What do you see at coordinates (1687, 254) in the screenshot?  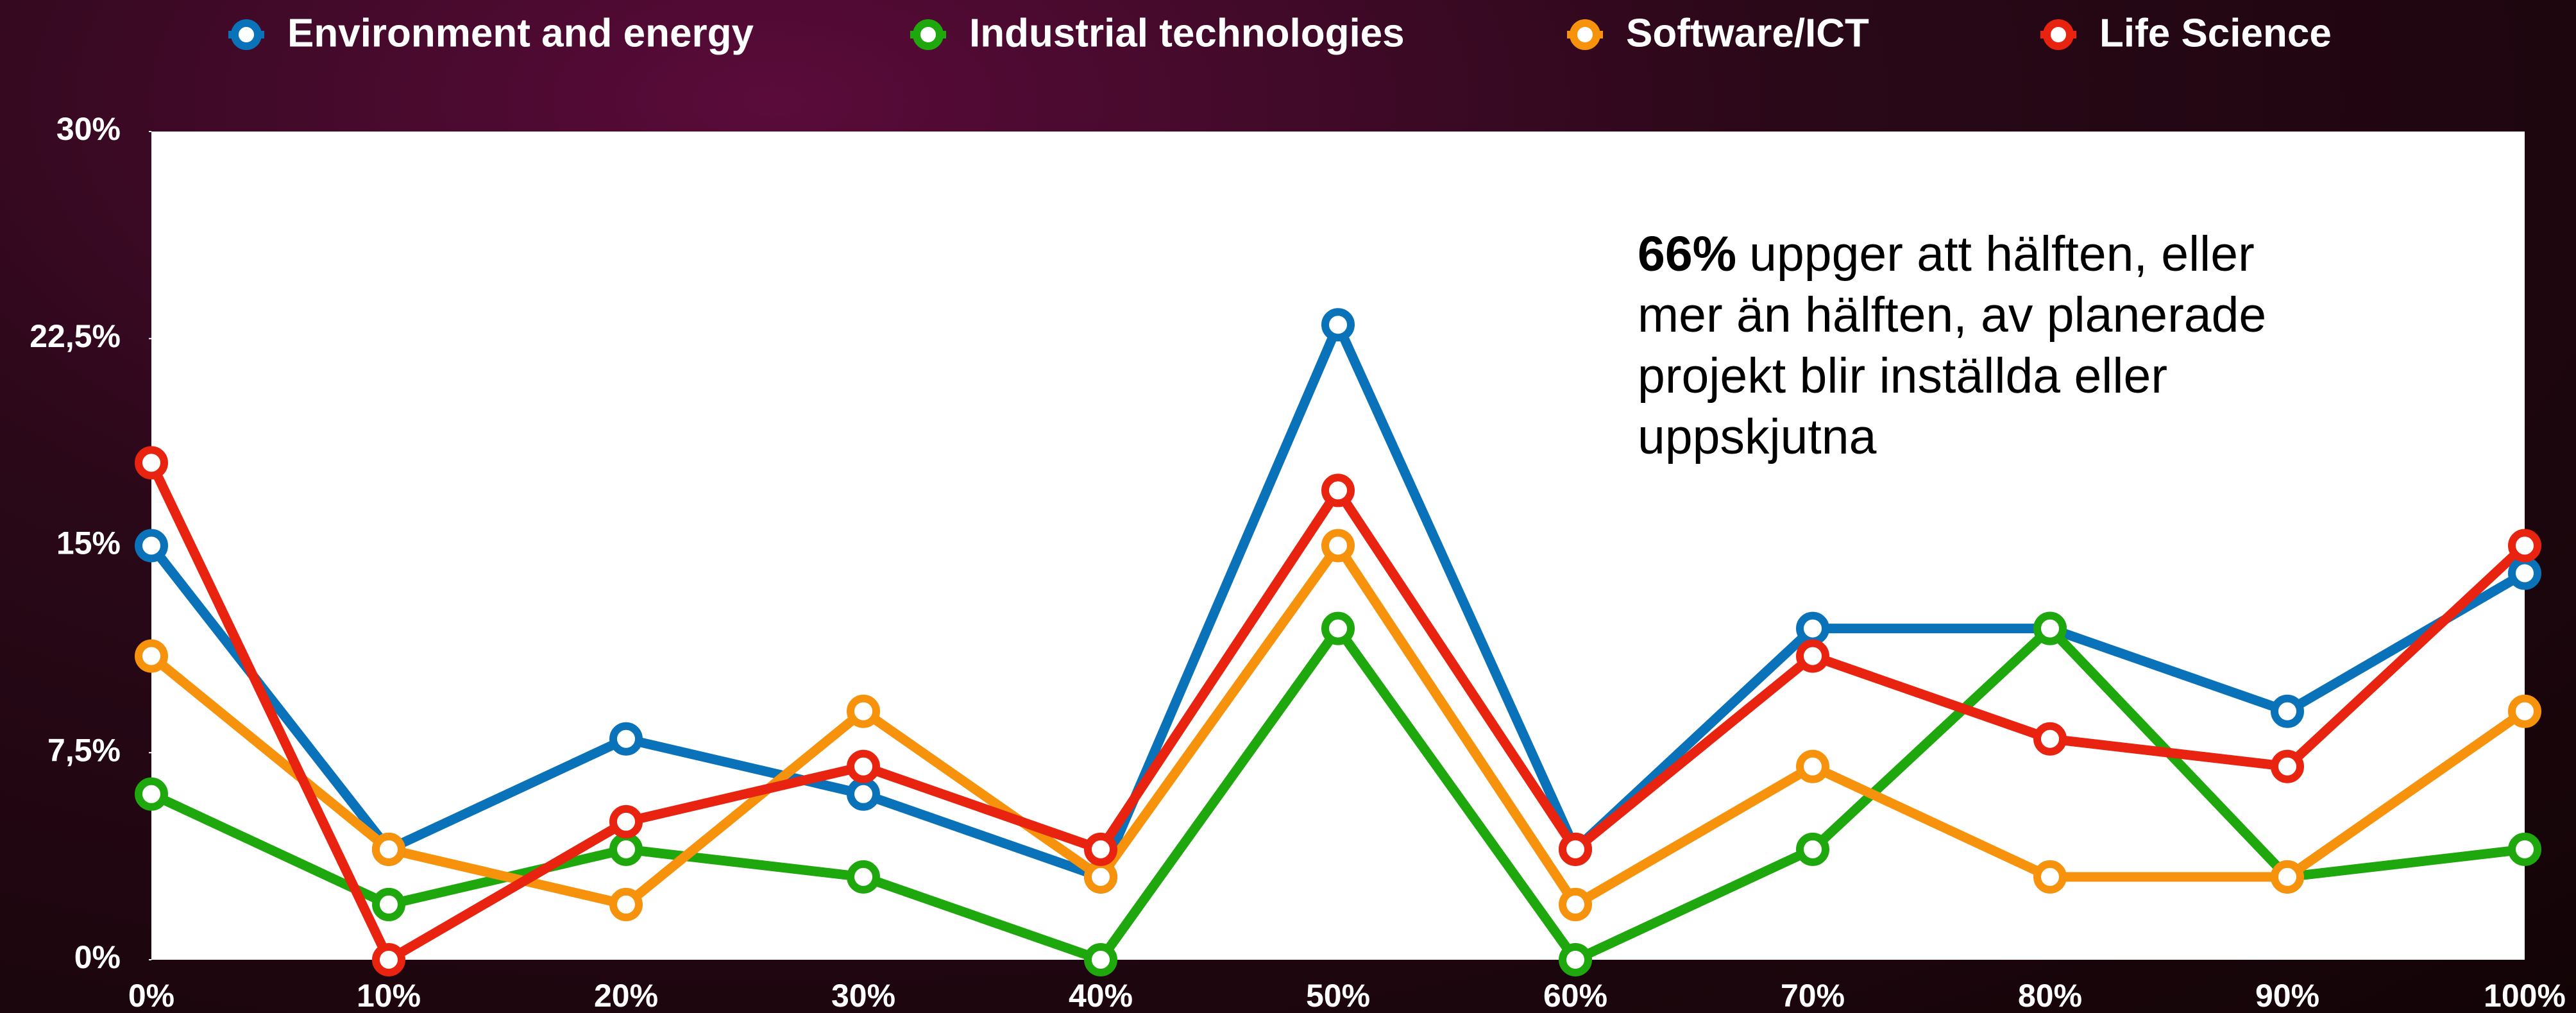 I see `annotation-bold: 66%` at bounding box center [1687, 254].